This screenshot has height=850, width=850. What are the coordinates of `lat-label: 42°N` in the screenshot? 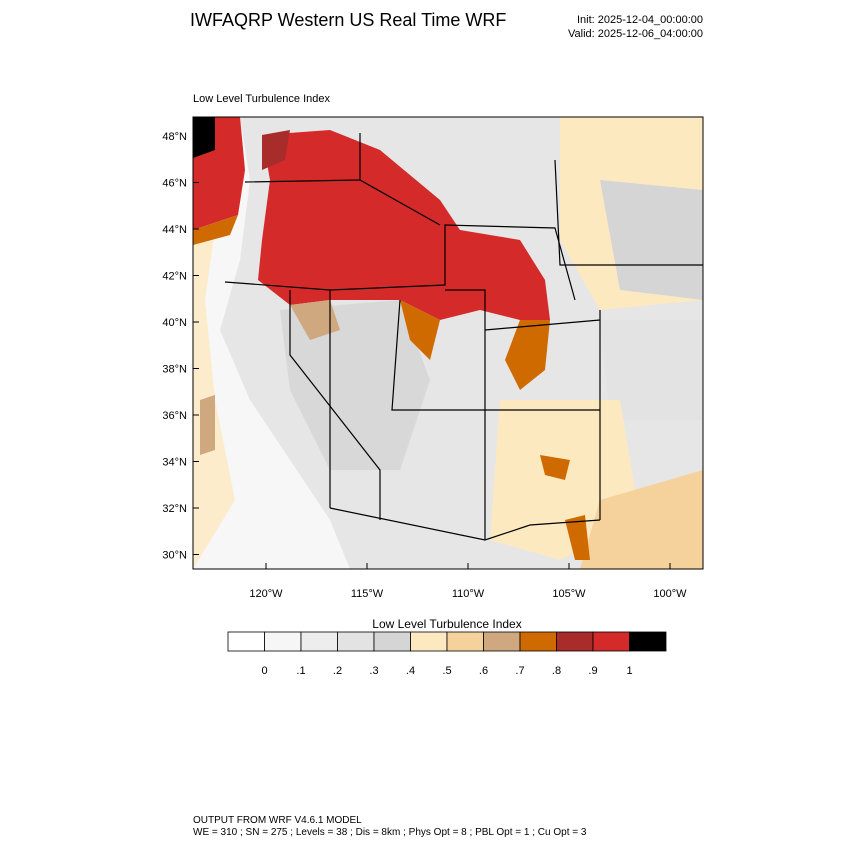 It's located at (174, 277).